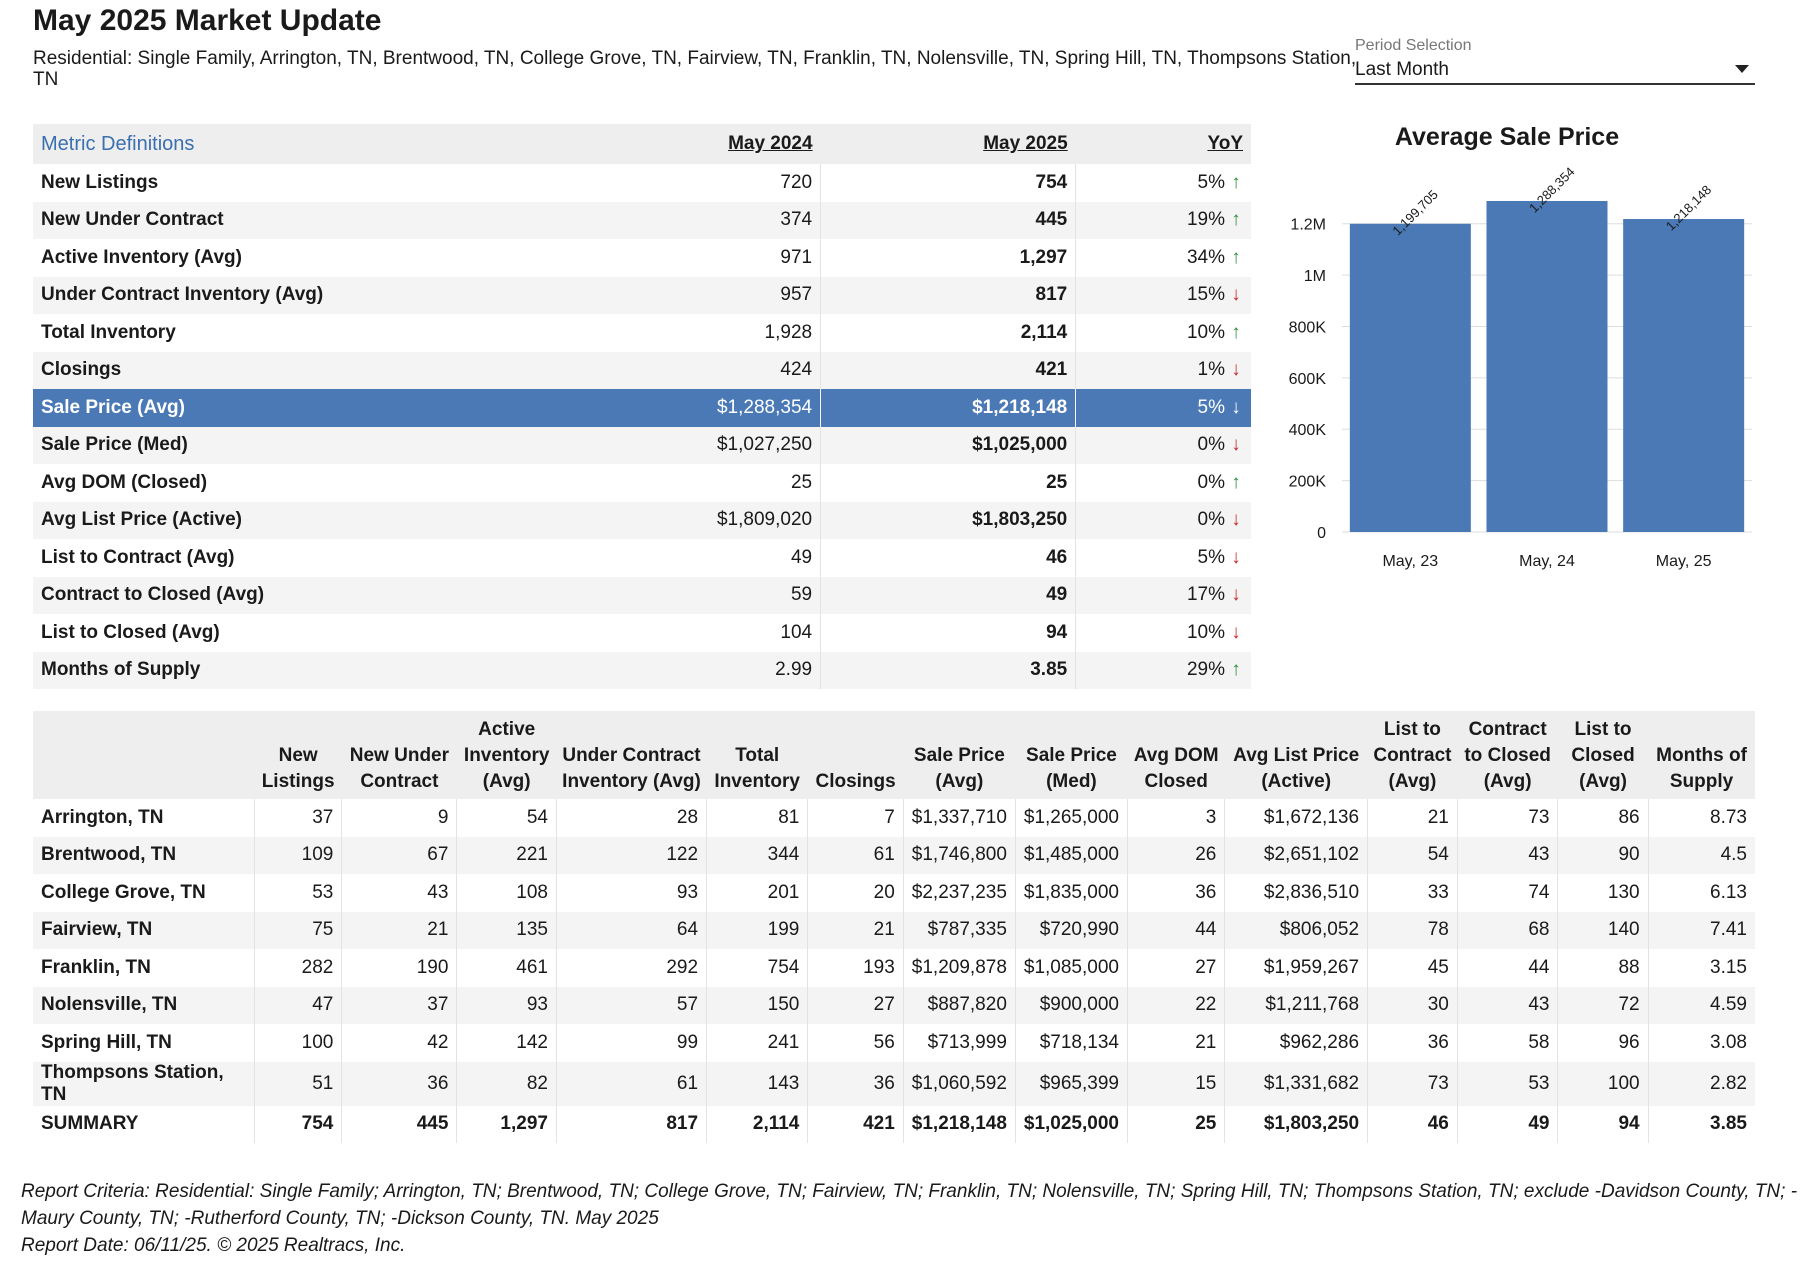 This screenshot has width=1816, height=1272. I want to click on summary-cell: $900,000, so click(1071, 1005).